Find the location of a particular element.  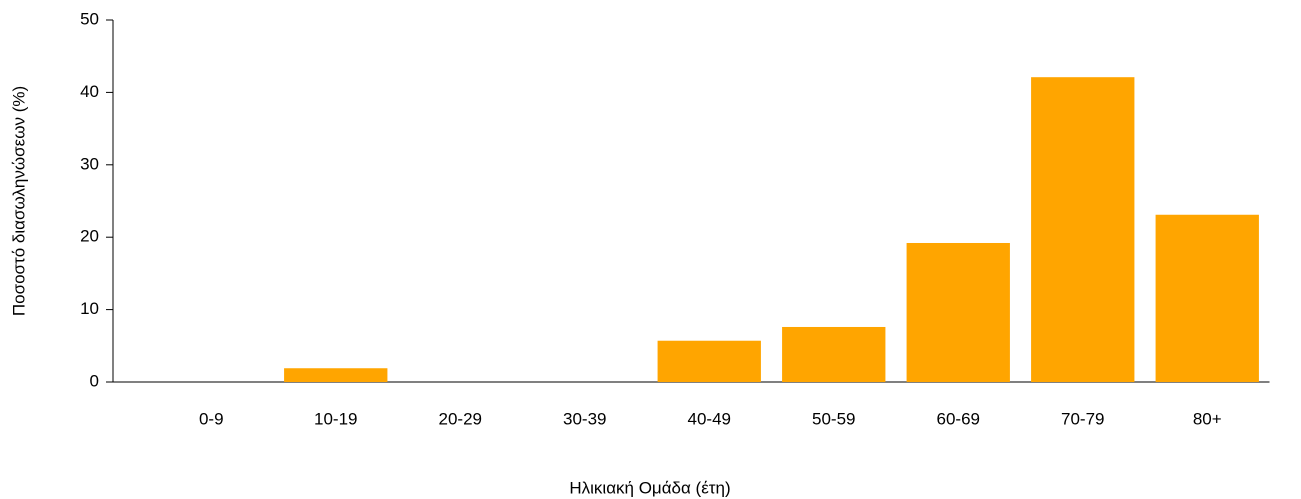

y-tick-label: 20 is located at coordinates (89, 236).